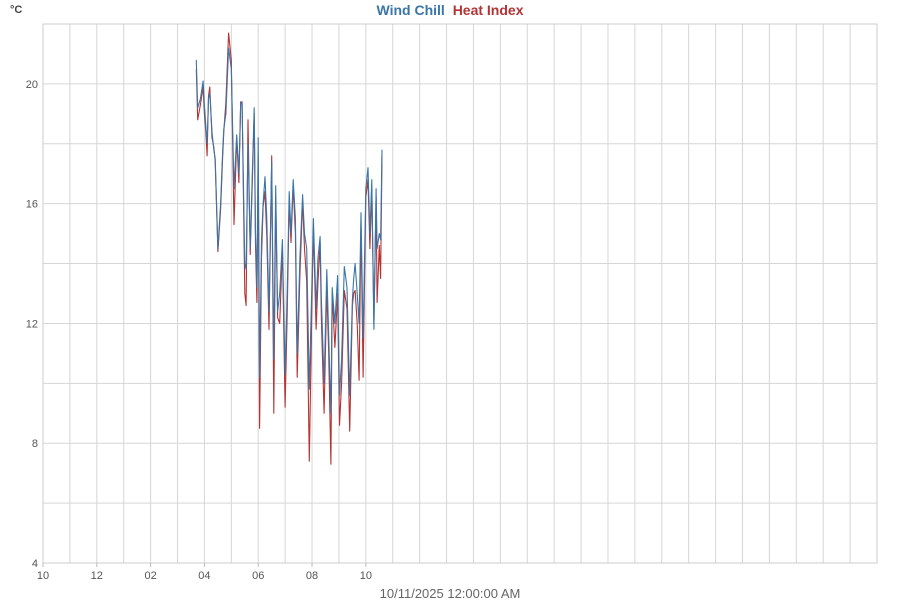  Describe the element at coordinates (450, 593) in the screenshot. I see `x-axis-title: 10/11/2025 12:00:00 AM` at that location.